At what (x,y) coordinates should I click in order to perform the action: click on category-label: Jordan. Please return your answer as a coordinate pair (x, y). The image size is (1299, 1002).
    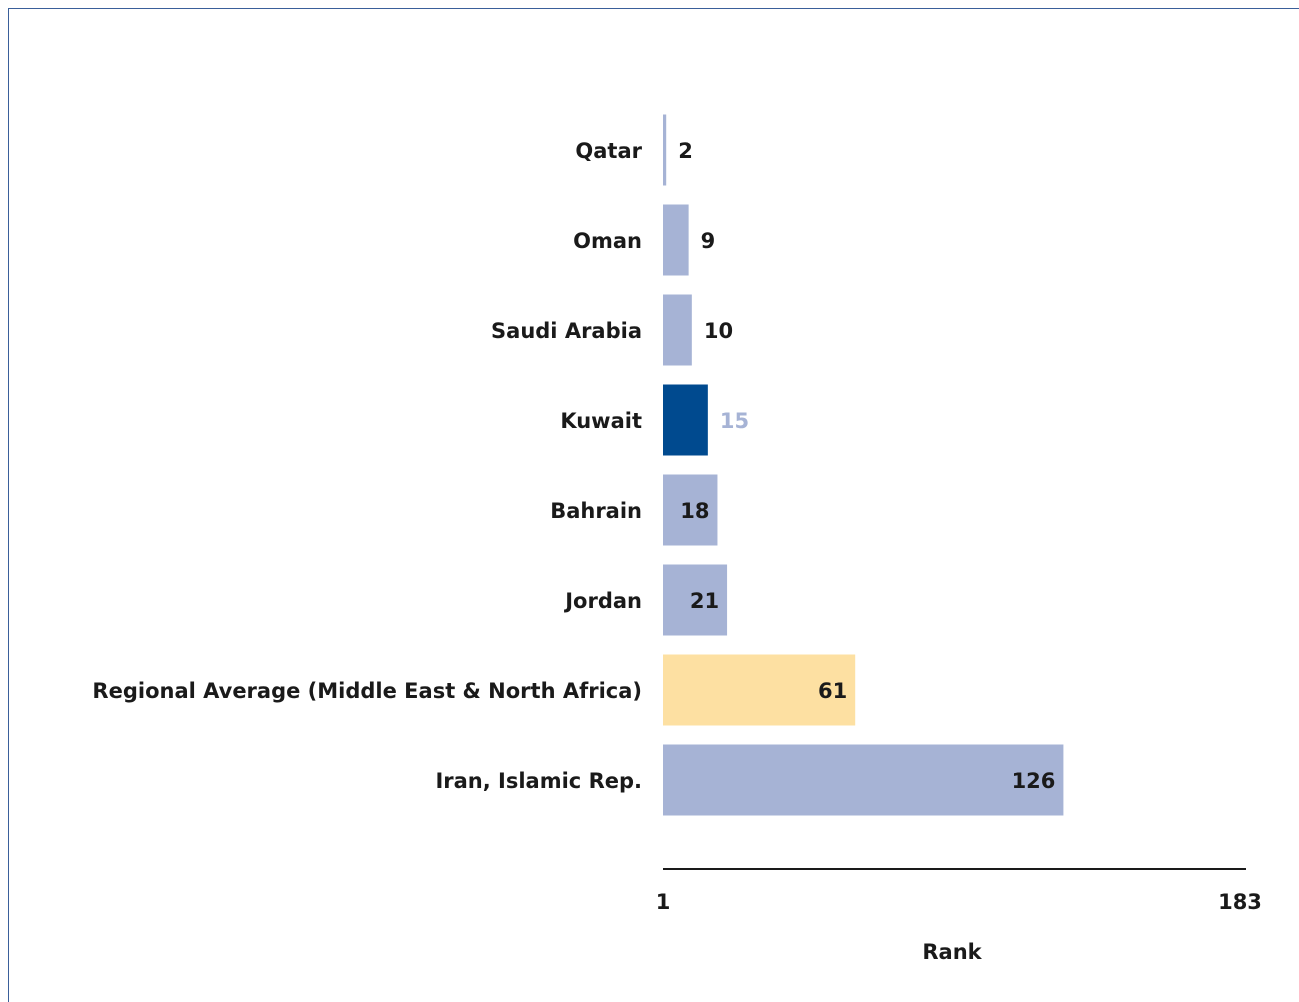
    Looking at the image, I should click on (602, 601).